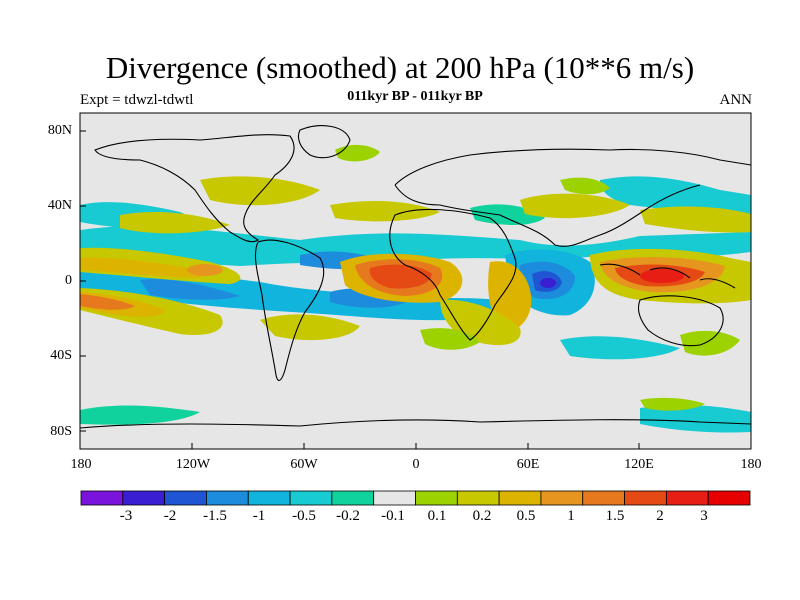 The width and height of the screenshot is (800, 600). I want to click on coastline-europe-asia, so click(572, 197).